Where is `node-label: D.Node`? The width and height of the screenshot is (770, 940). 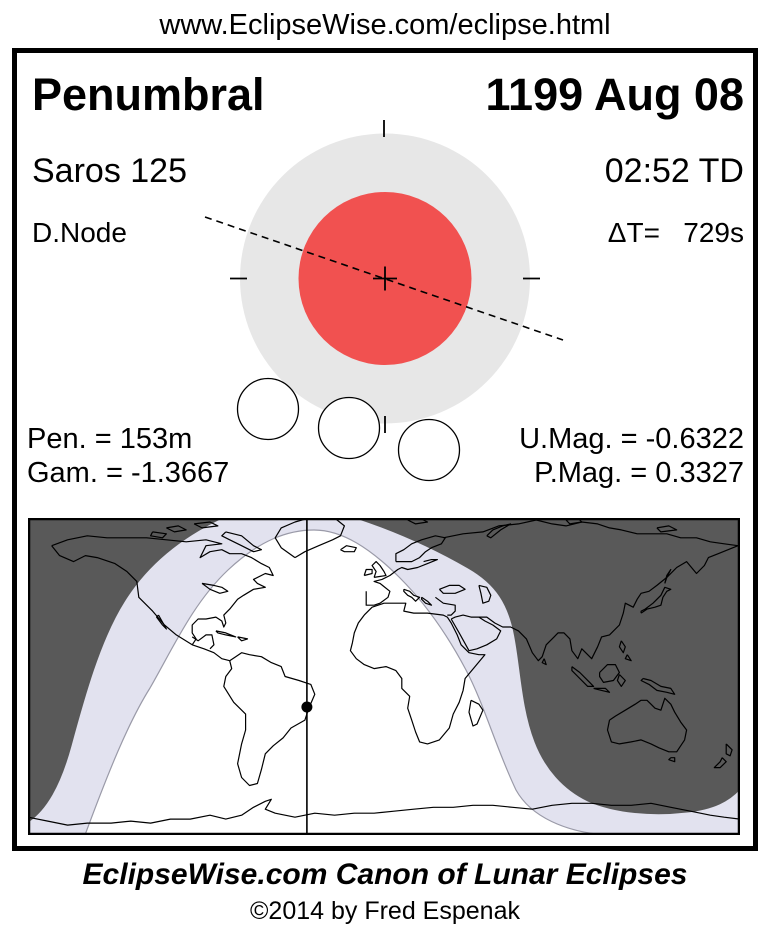
node-label: D.Node is located at coordinates (79, 232).